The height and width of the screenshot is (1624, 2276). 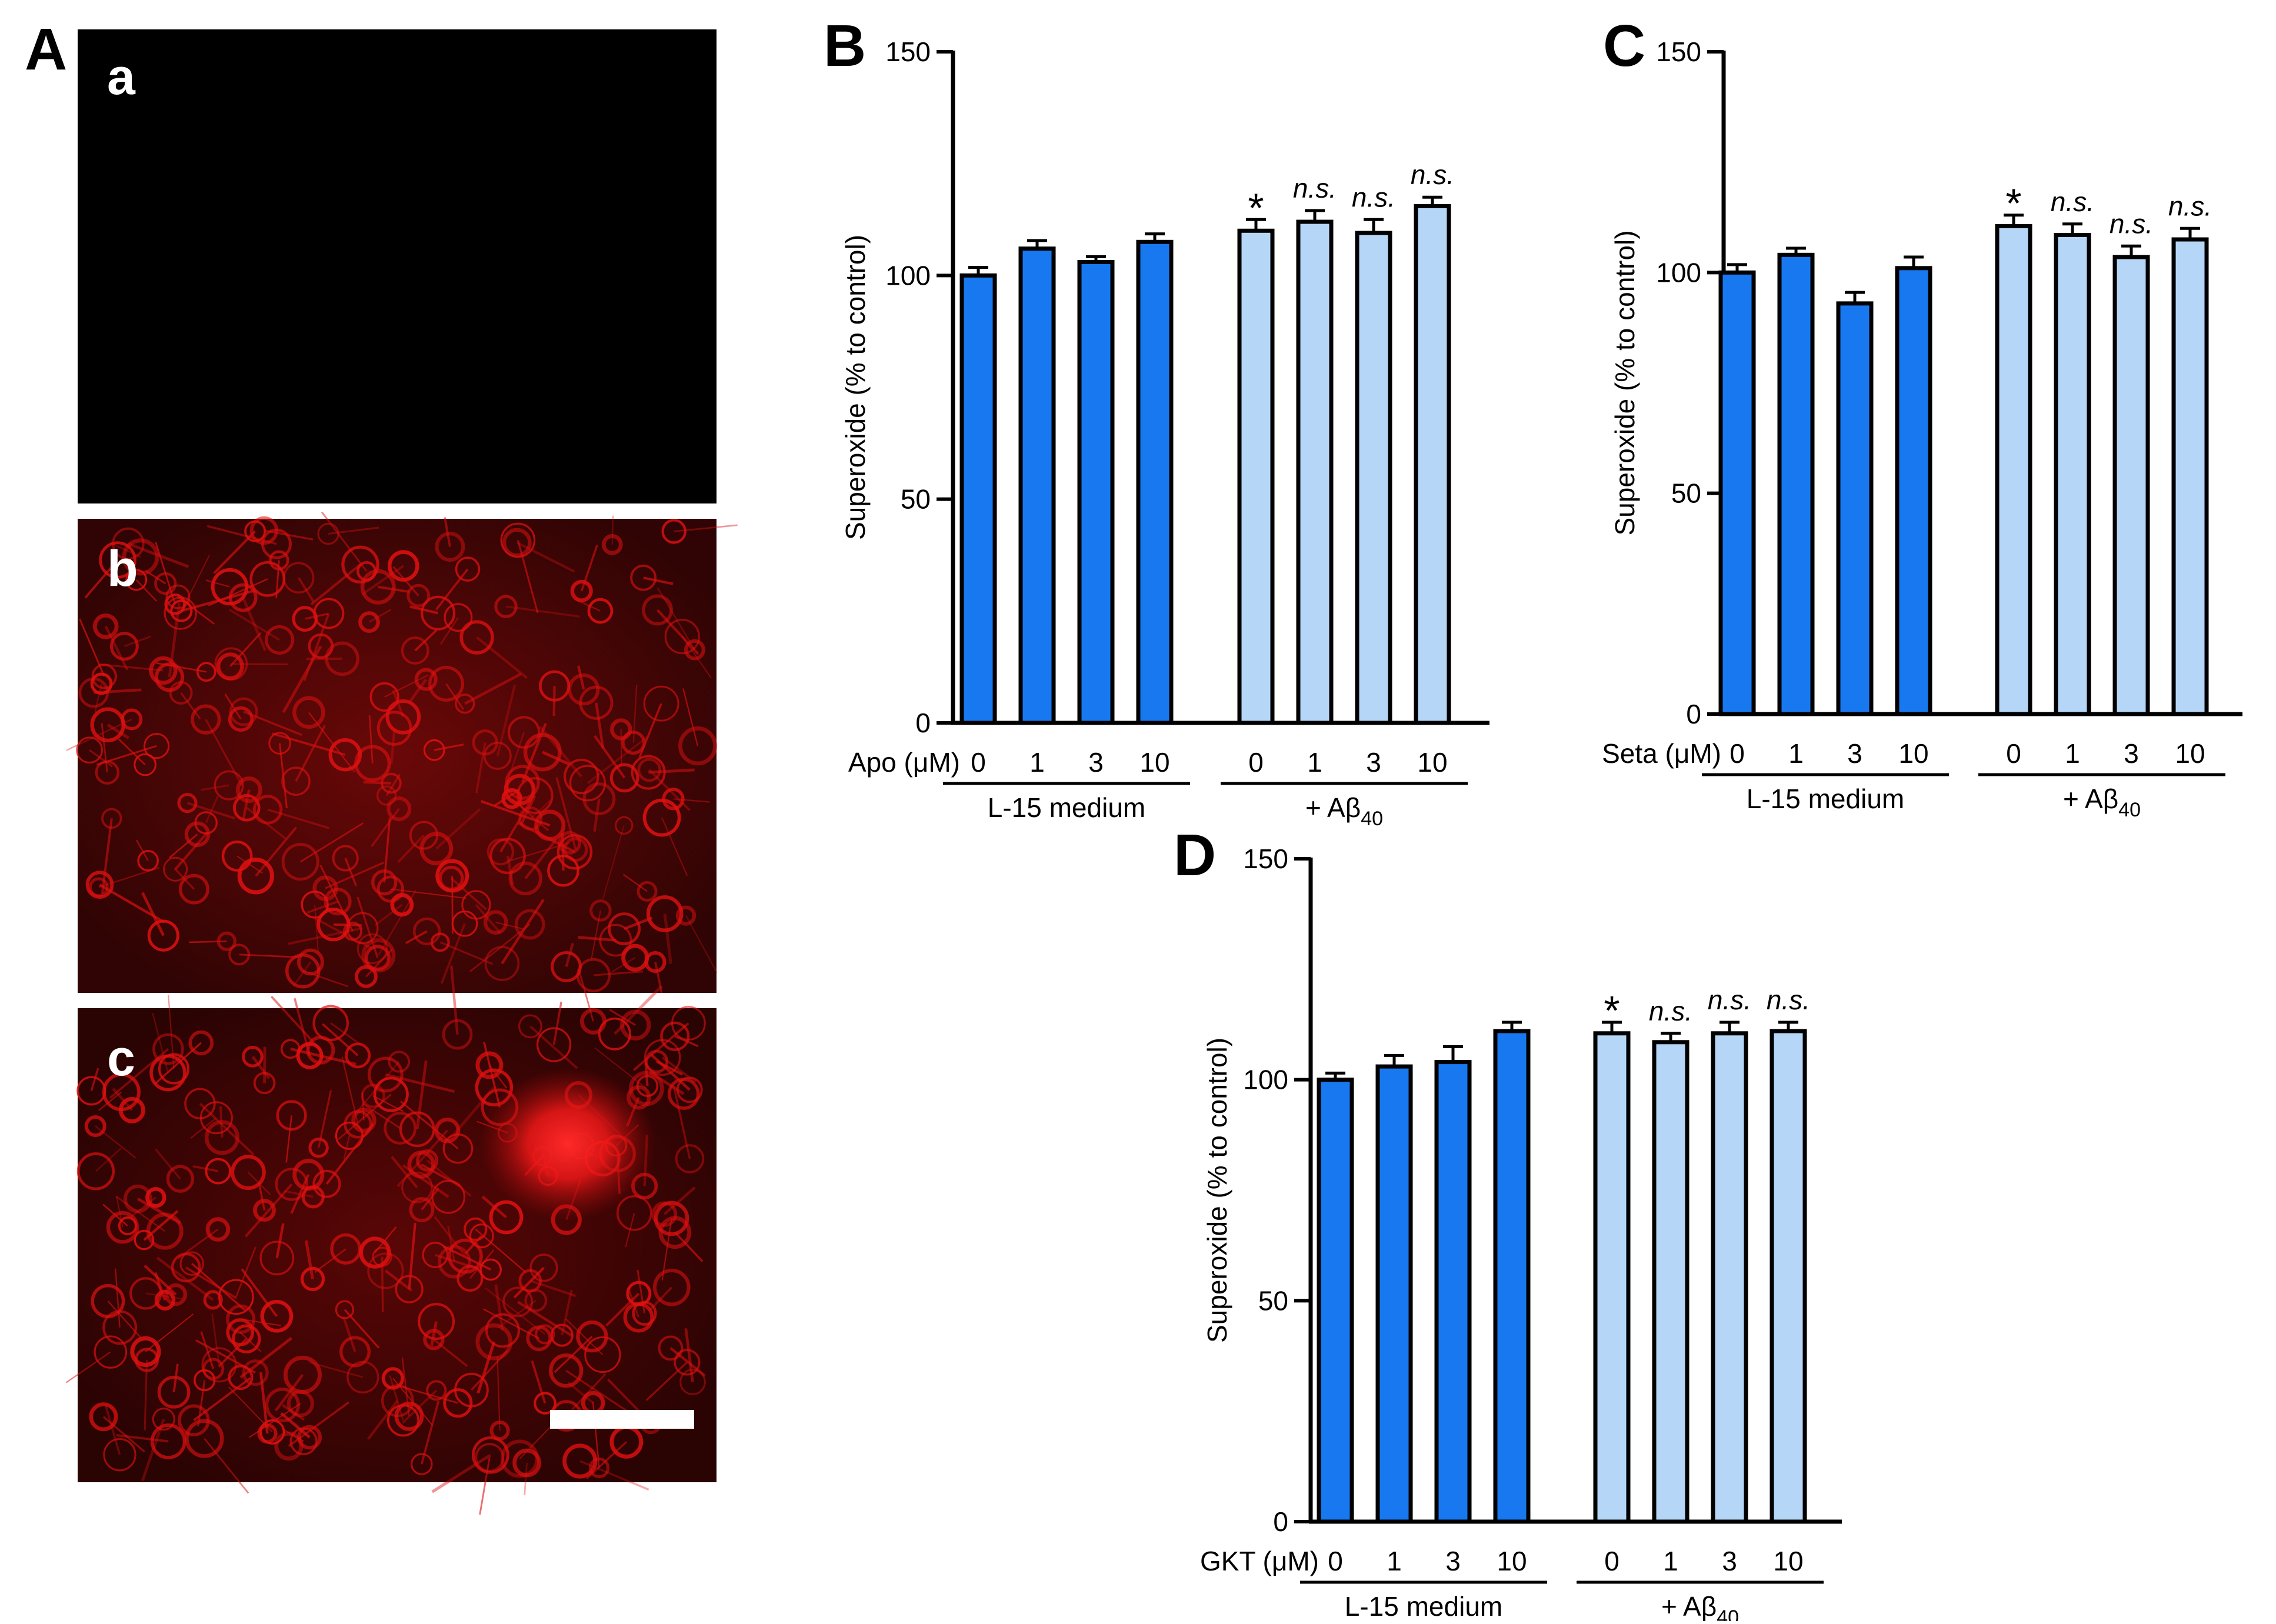 I want to click on group-label: L-15 medium, so click(x=1826, y=799).